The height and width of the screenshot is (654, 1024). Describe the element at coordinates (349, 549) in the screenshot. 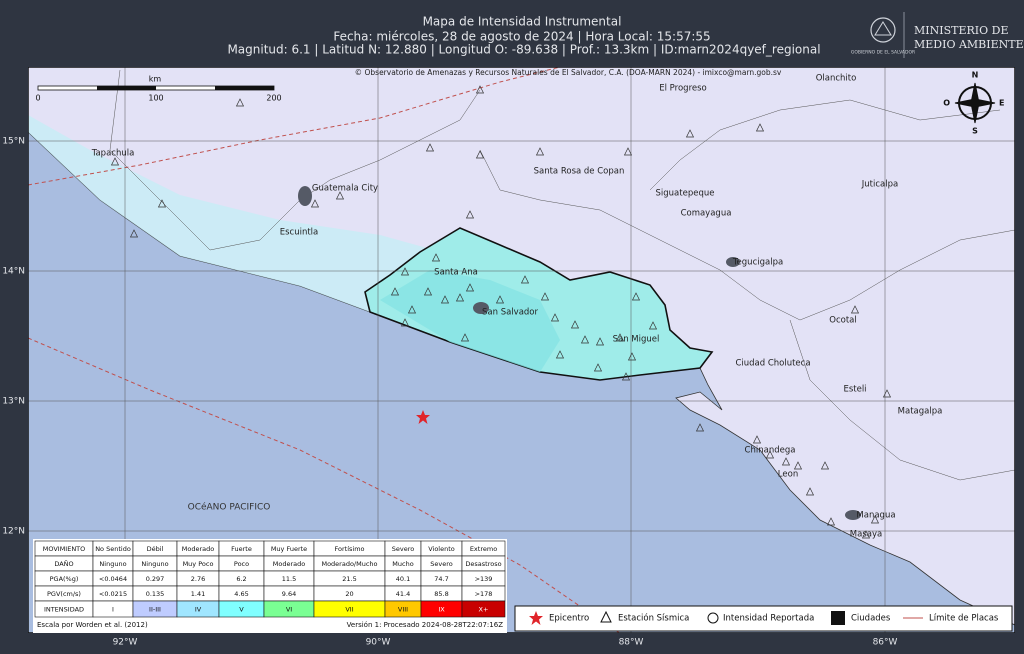

I see `table-text: Fortísimo` at that location.